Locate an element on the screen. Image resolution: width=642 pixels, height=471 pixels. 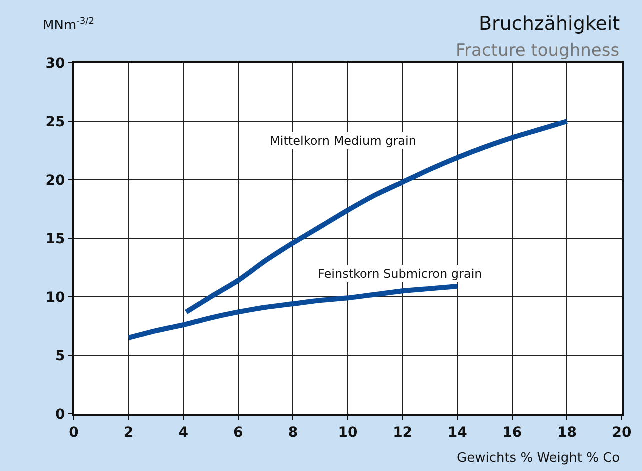
series-label: Feinstkorn Submicron grain is located at coordinates (400, 274).